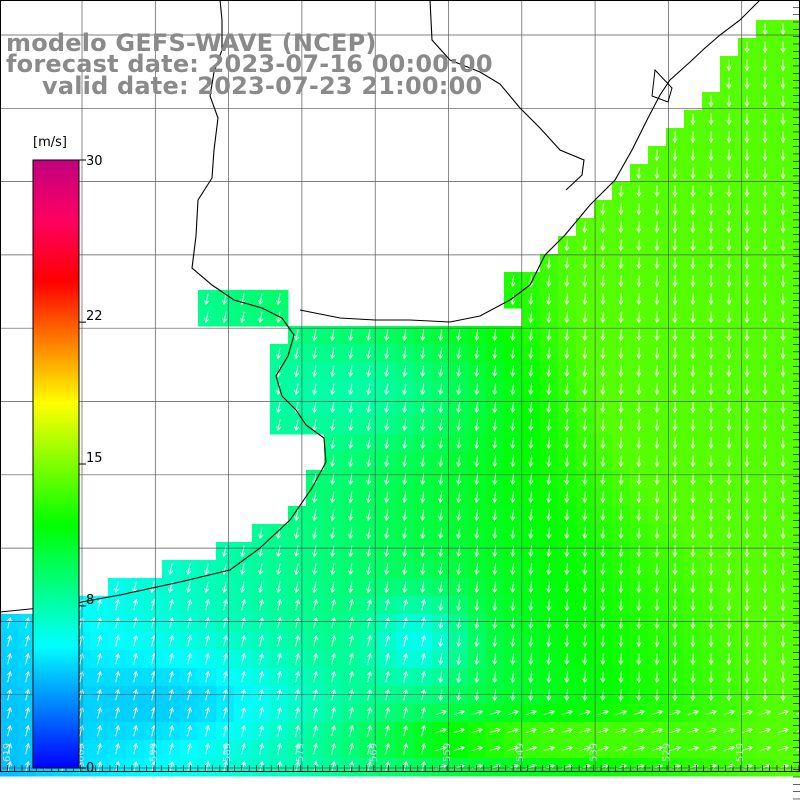 This screenshot has height=800, width=800. I want to click on colorbar: [m/s] 30 22 15 8 0, so click(67, 455).